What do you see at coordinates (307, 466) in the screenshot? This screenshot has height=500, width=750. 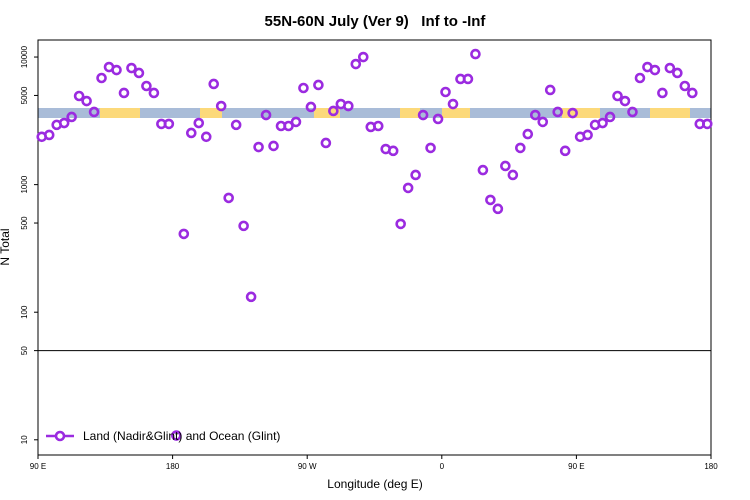 I see `x-tick-label: 90 W` at bounding box center [307, 466].